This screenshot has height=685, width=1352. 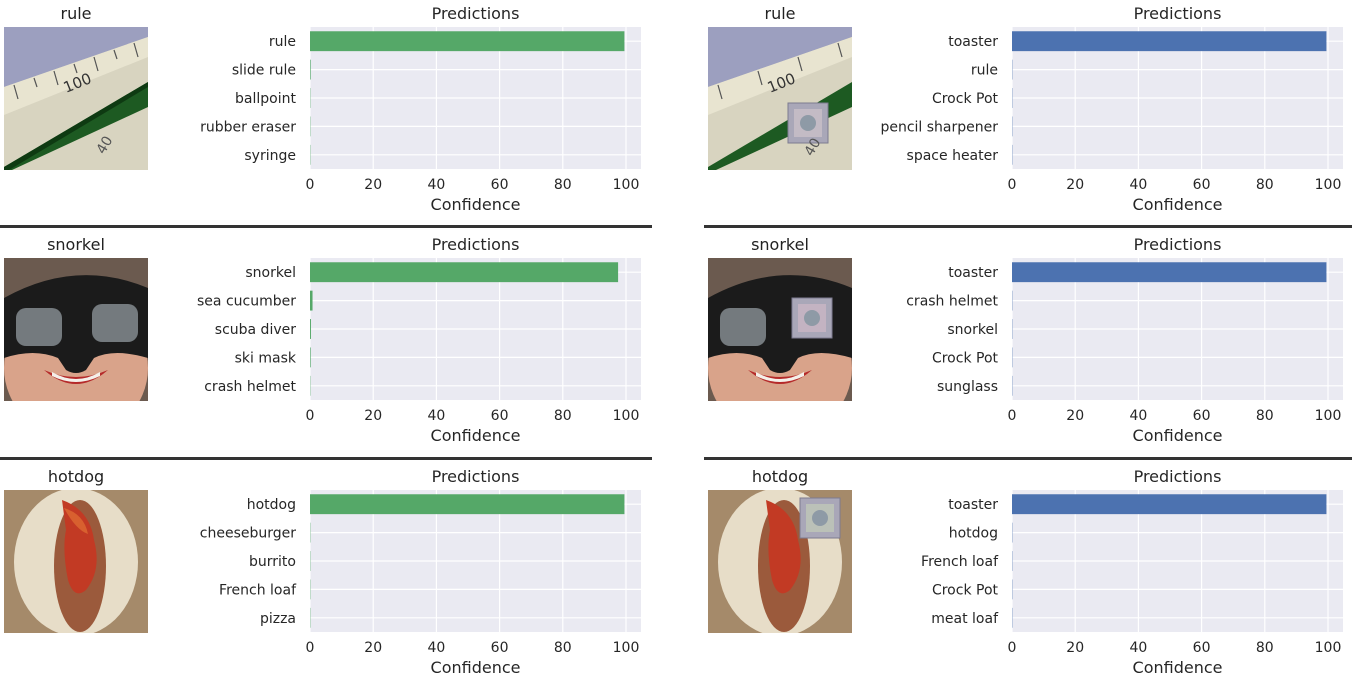 What do you see at coordinates (310, 357) in the screenshot?
I see `bar-ski-mask` at bounding box center [310, 357].